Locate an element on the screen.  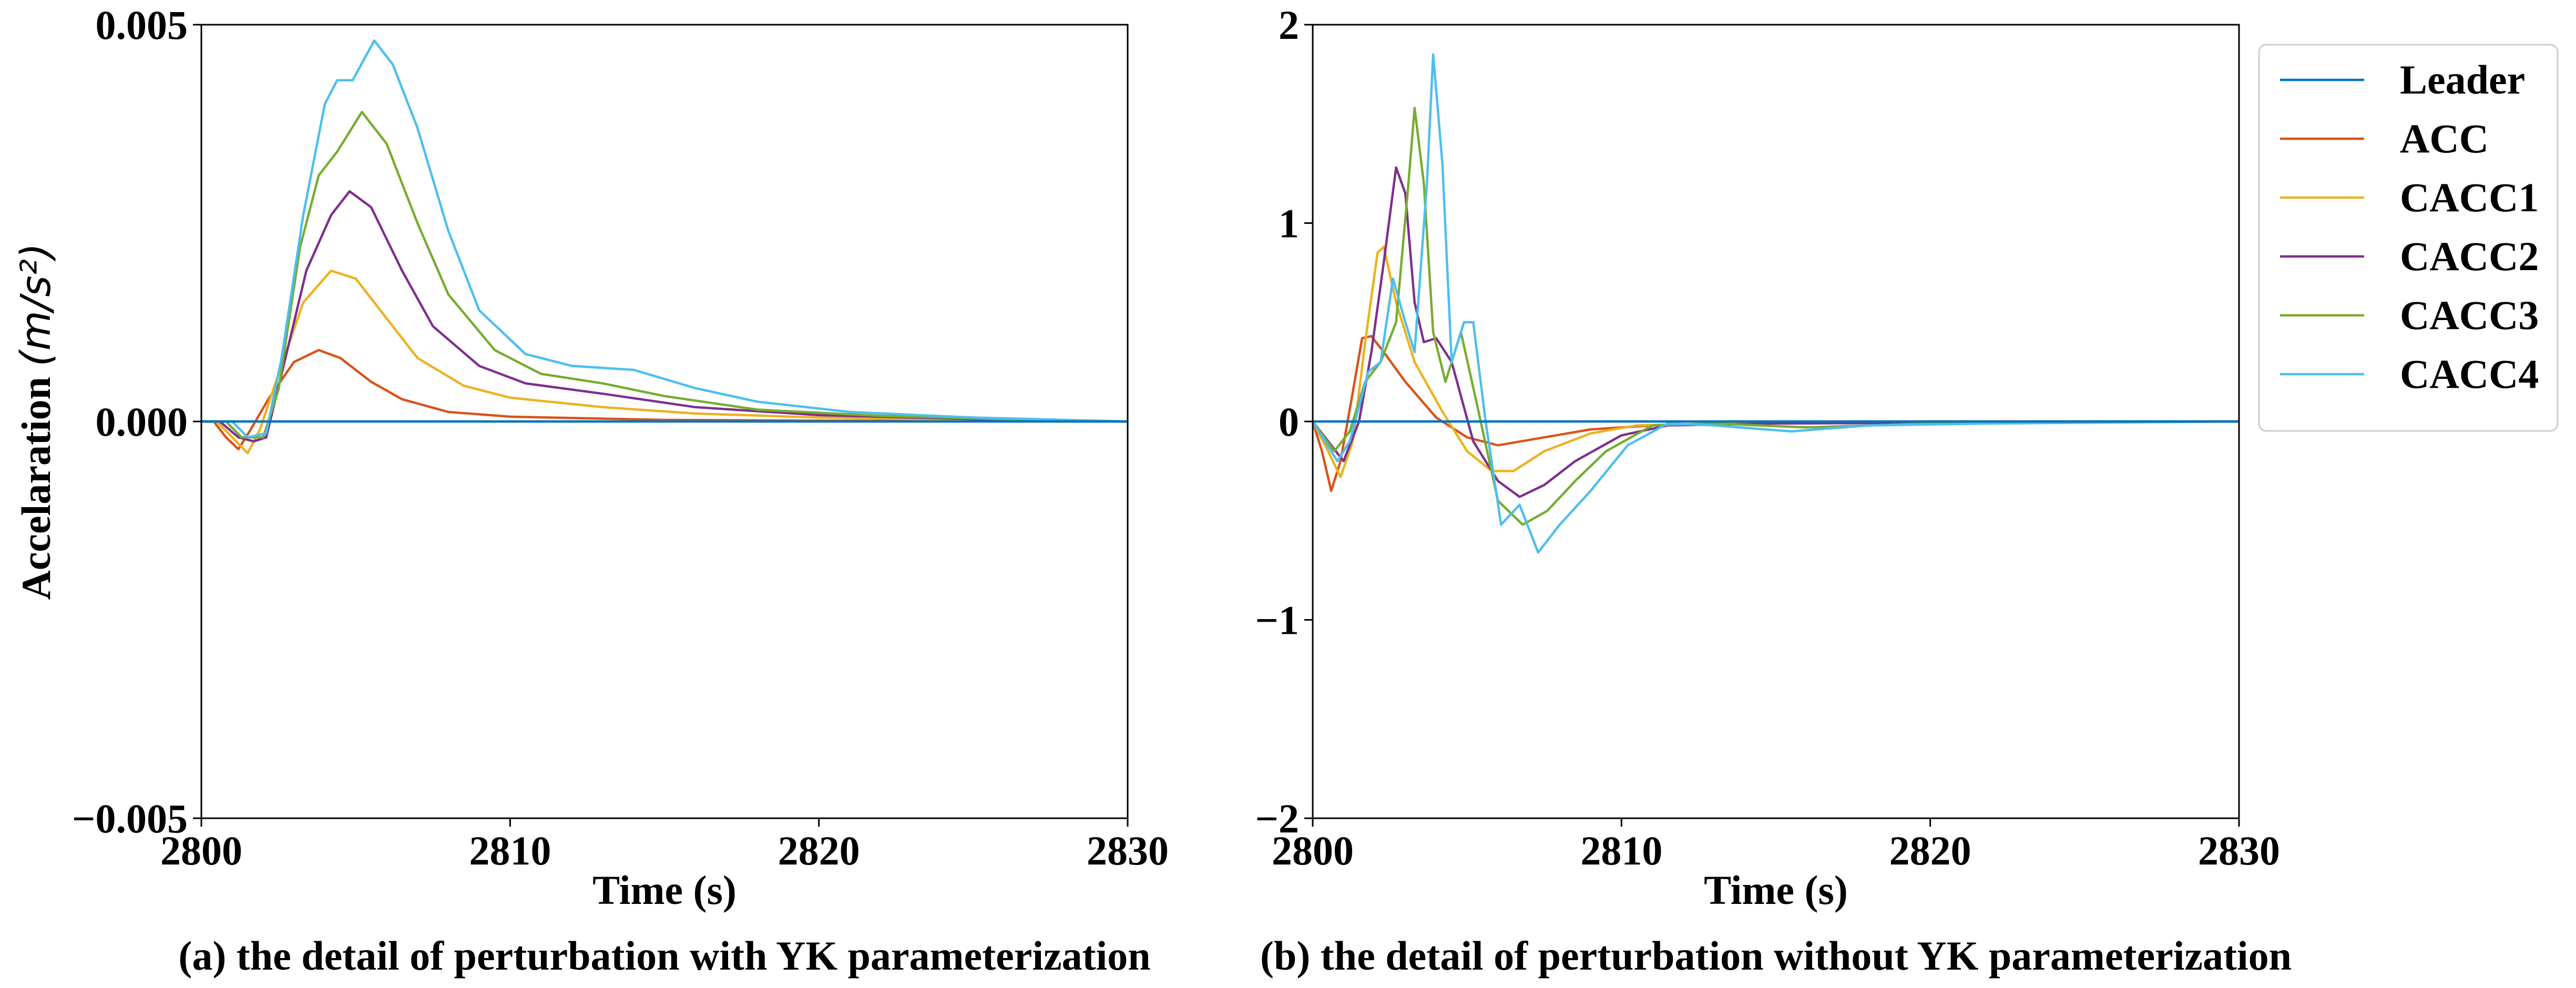
legend-label-cacc1: CACC1 is located at coordinates (2469, 197).